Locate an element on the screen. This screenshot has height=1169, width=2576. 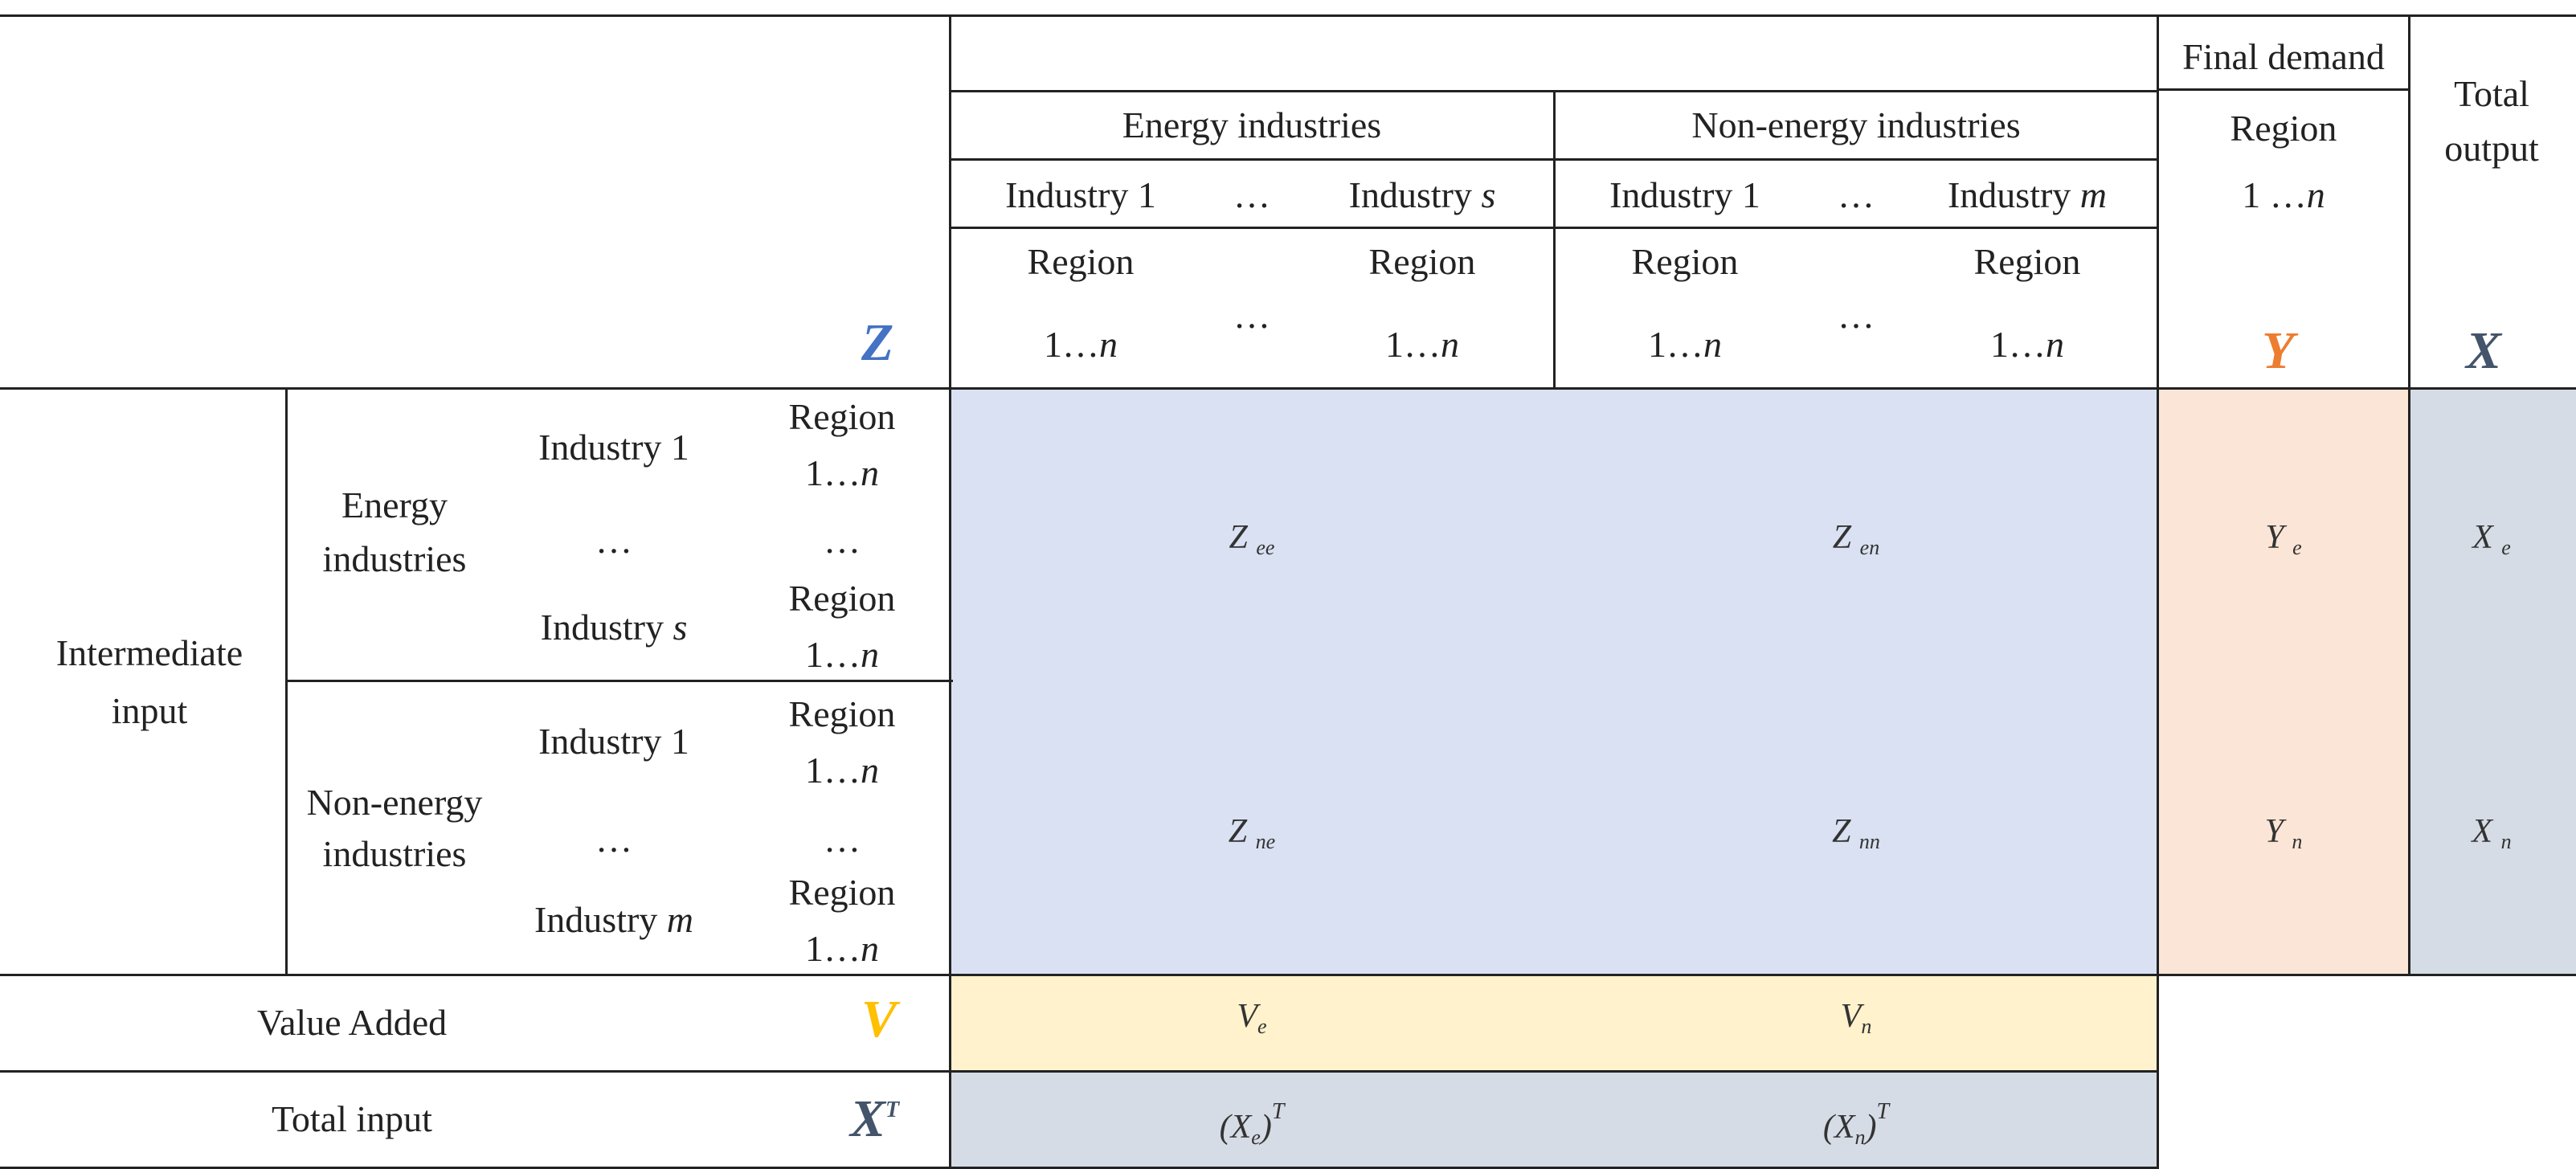
symbol-z: Z is located at coordinates (878, 342).